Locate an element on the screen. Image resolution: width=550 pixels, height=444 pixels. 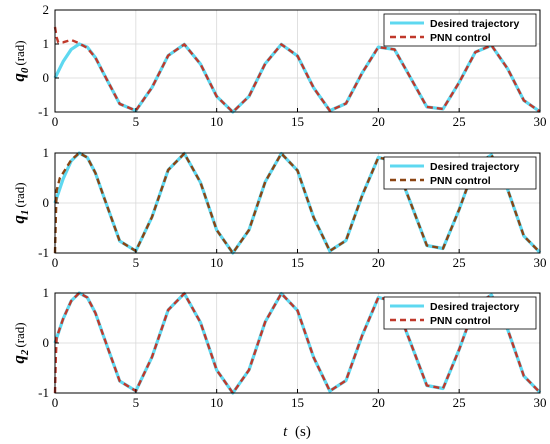
y-axis-label: q0 (rad) is located at coordinates (20, 60).